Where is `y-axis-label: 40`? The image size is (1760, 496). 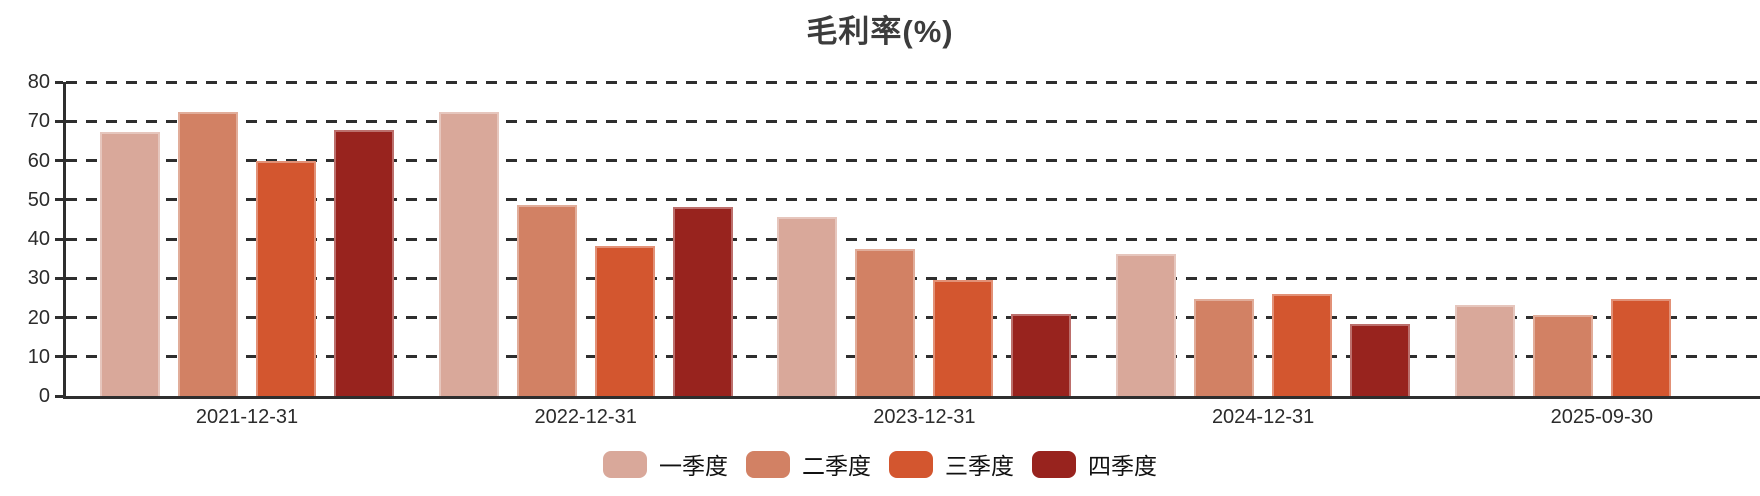
y-axis-label: 40 is located at coordinates (38, 239).